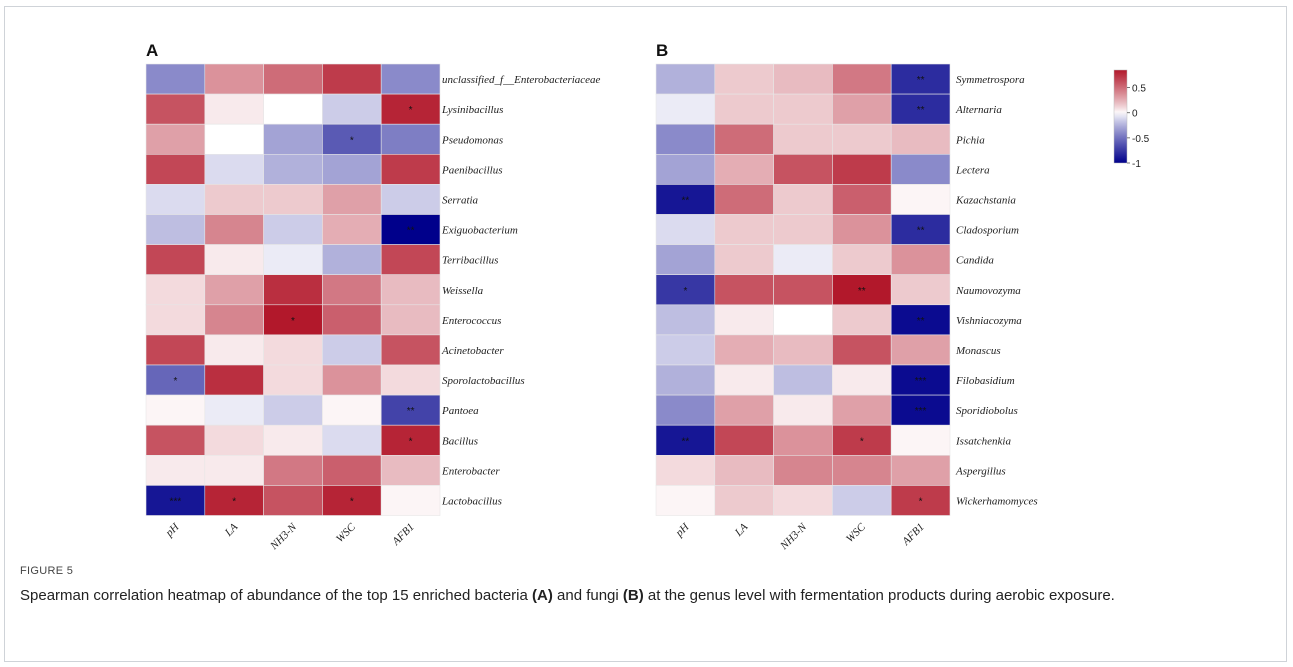 This screenshot has height=667, width=1293. What do you see at coordinates (985, 200) in the screenshot?
I see `row-label: Kazachstania` at bounding box center [985, 200].